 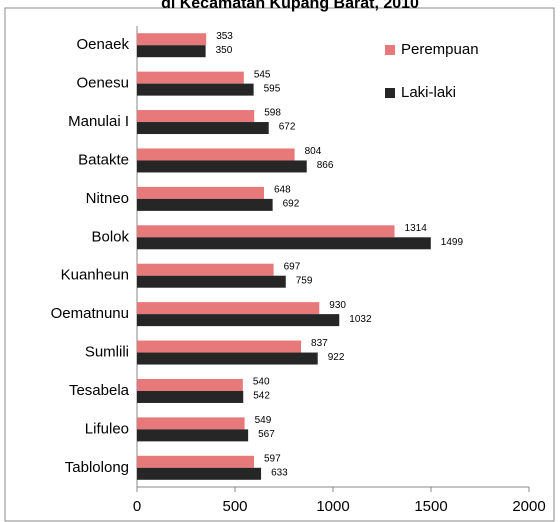 What do you see at coordinates (440, 49) in the screenshot?
I see `legend-label: Perempuan` at bounding box center [440, 49].